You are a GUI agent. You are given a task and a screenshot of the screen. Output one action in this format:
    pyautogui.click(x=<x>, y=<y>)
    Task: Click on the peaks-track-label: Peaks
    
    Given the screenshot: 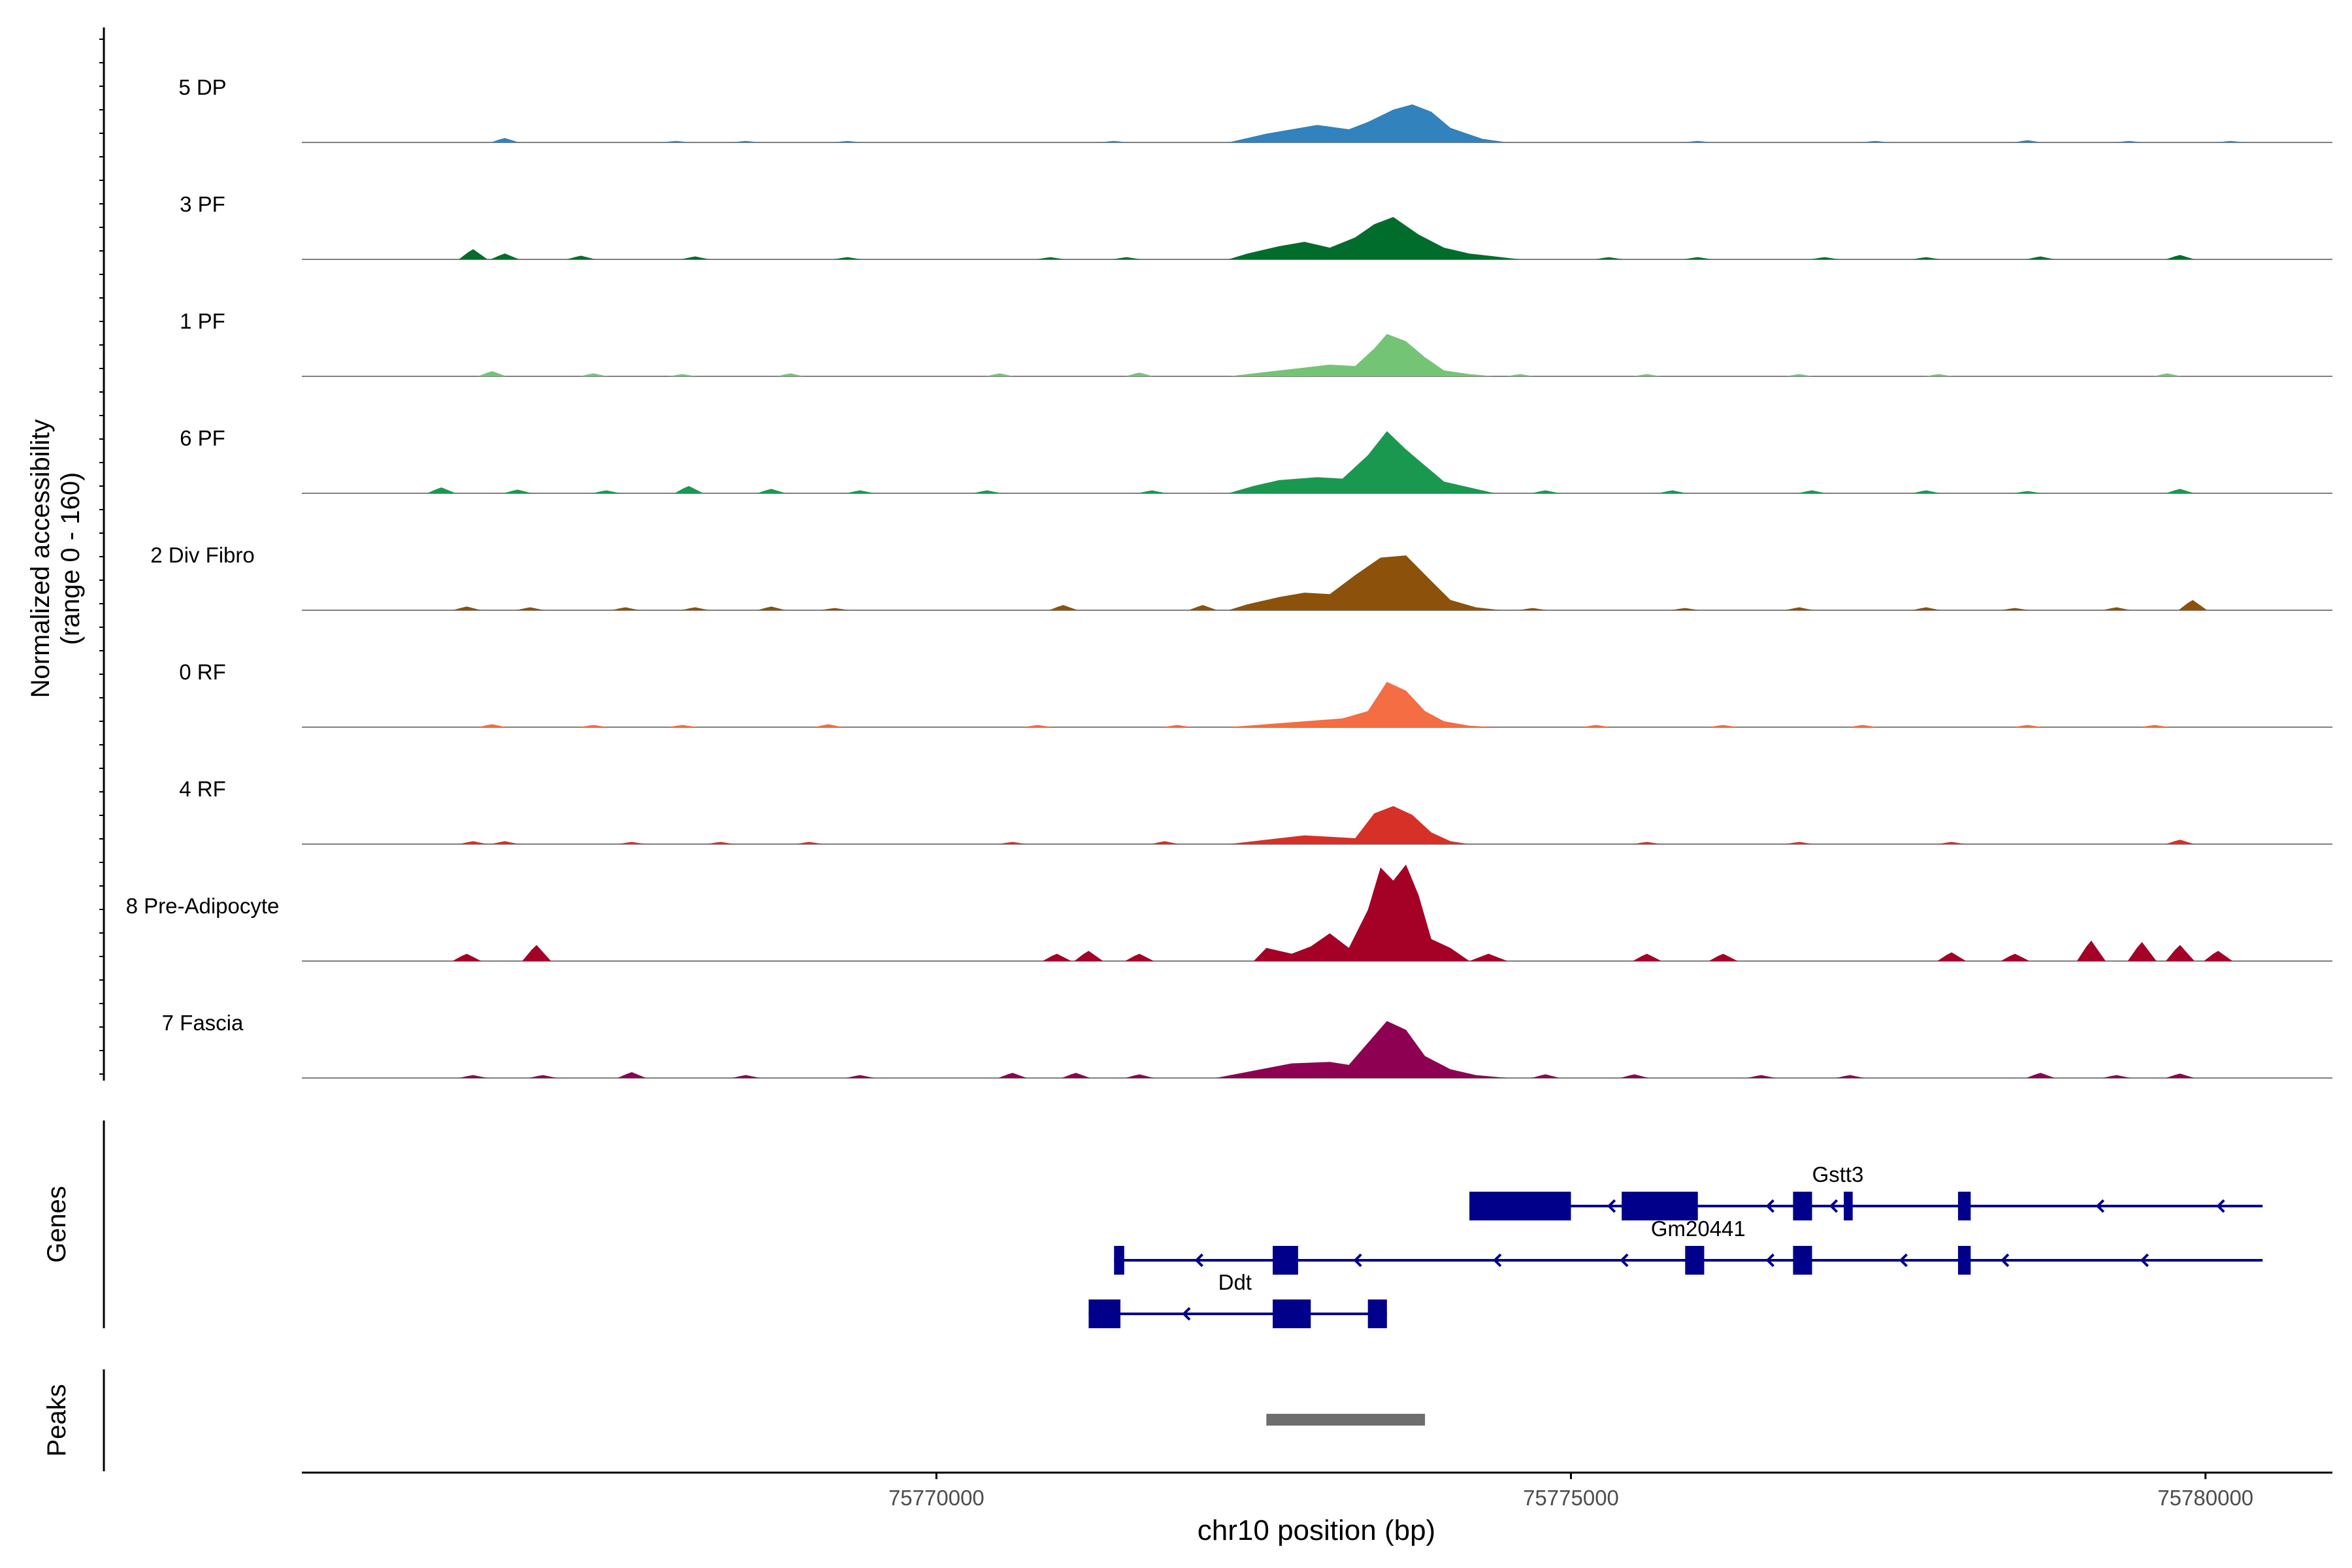 What is the action you would take?
    pyautogui.click(x=56, y=1420)
    